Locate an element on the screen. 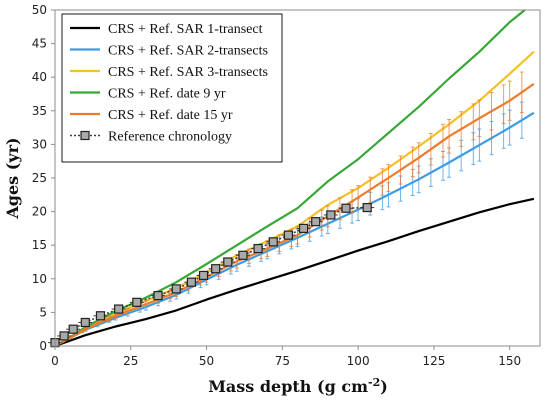  x-axis-title-text: Mass depth (g cm is located at coordinates (288, 386).